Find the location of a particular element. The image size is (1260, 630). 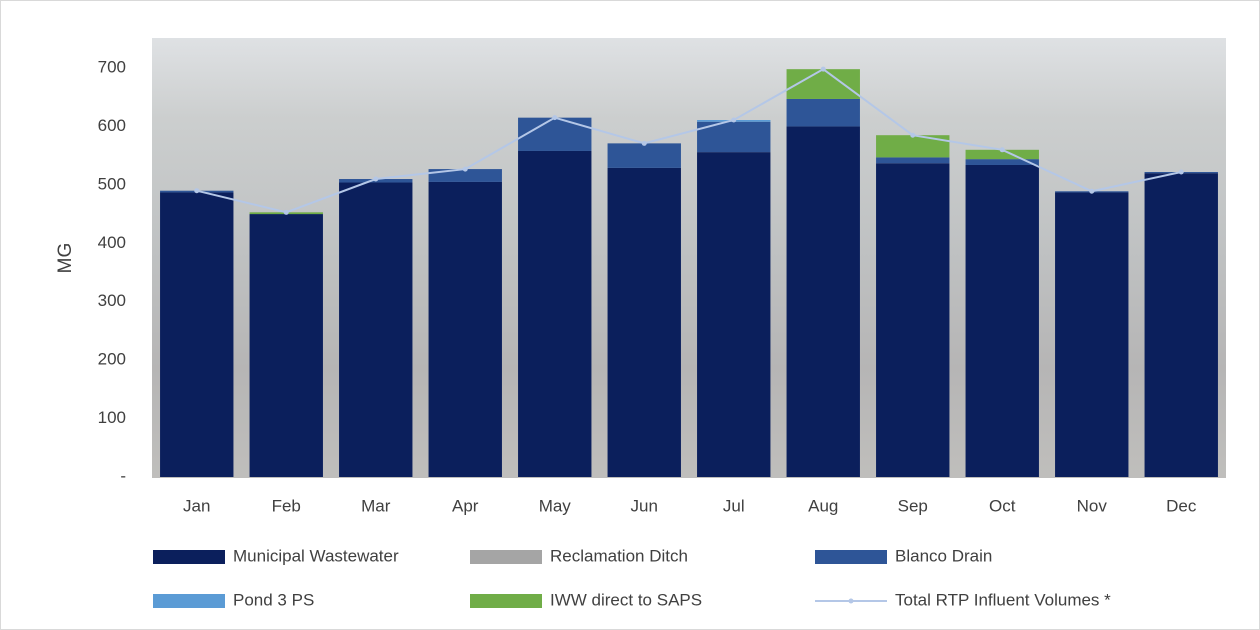

x-tick-label: Aug is located at coordinates (823, 505).